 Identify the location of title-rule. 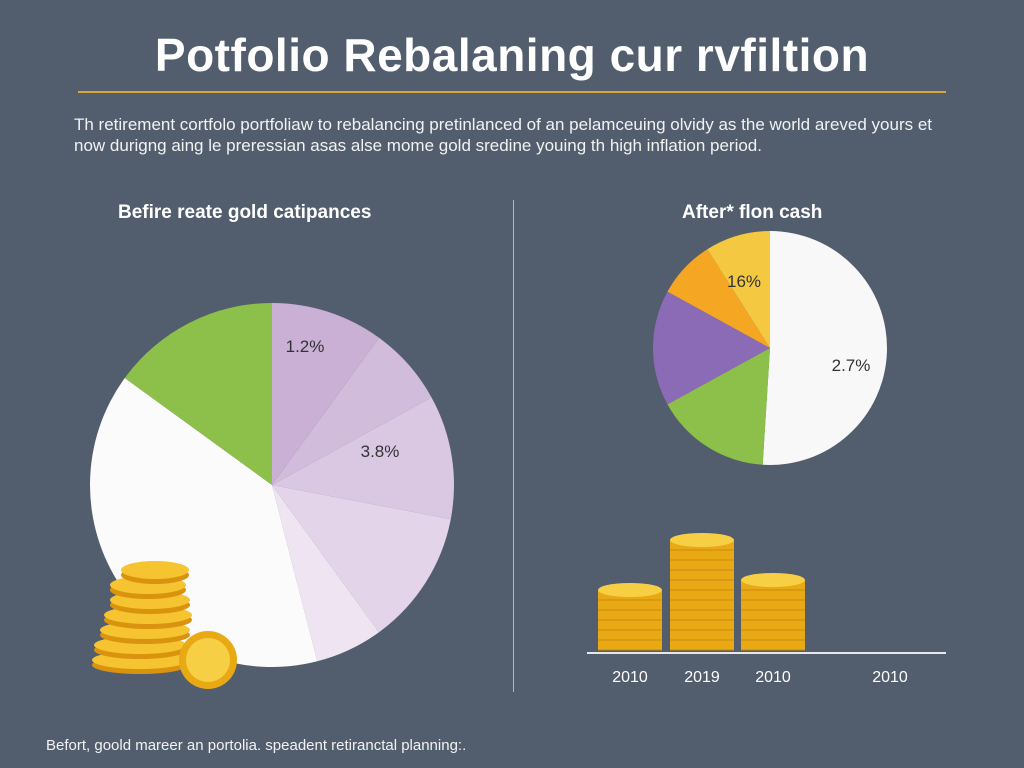
(512, 92).